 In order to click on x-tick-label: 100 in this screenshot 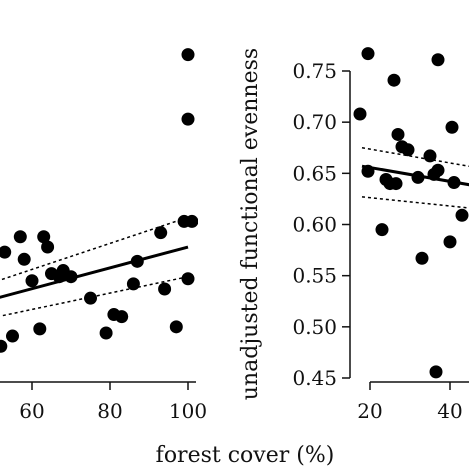, I will do `click(188, 411)`.